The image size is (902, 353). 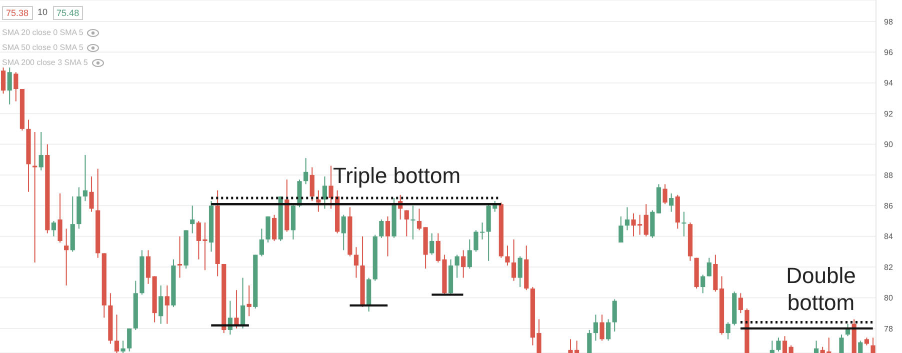 What do you see at coordinates (397, 176) in the screenshot?
I see `annotation: Triple bottom` at bounding box center [397, 176].